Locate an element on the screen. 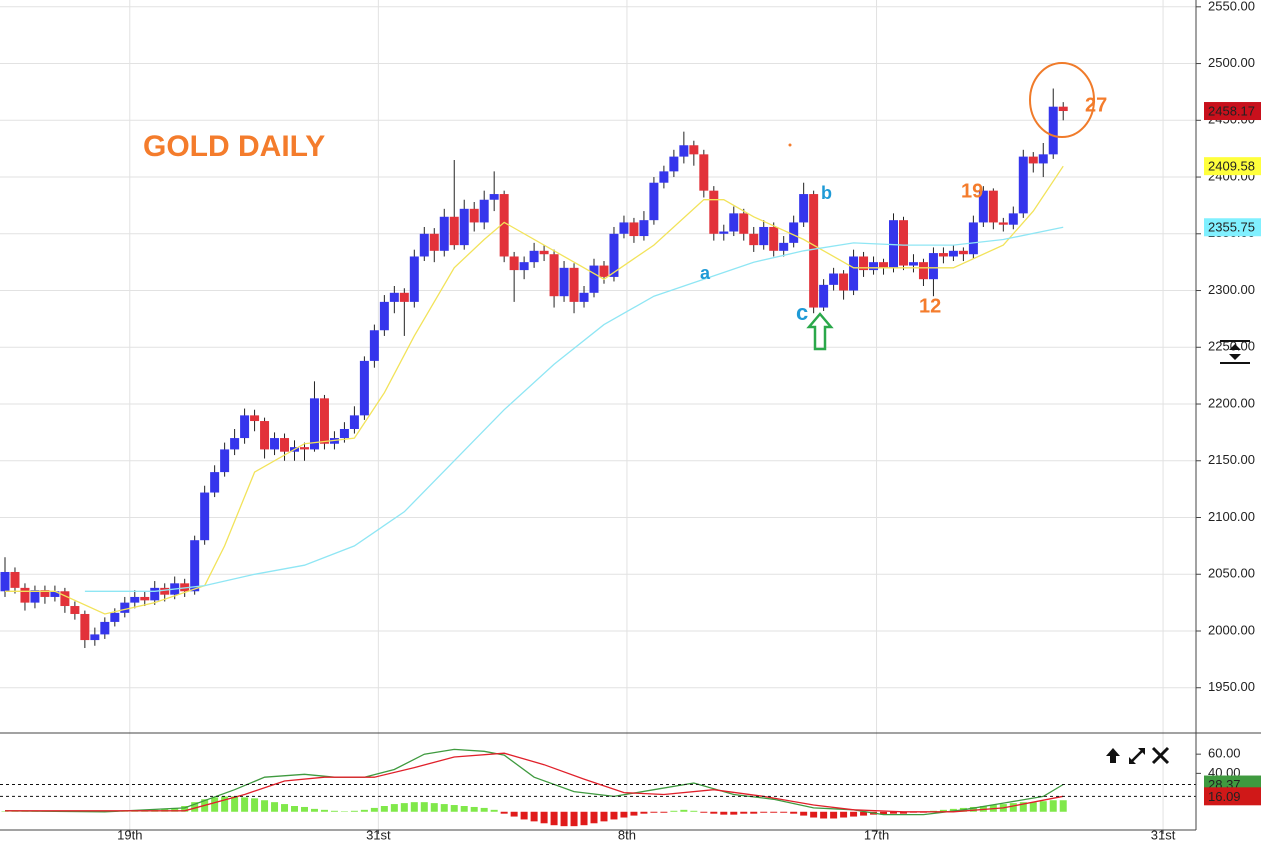 This screenshot has width=1261, height=843. price-tag-label: 2355.75 is located at coordinates (1231, 227).